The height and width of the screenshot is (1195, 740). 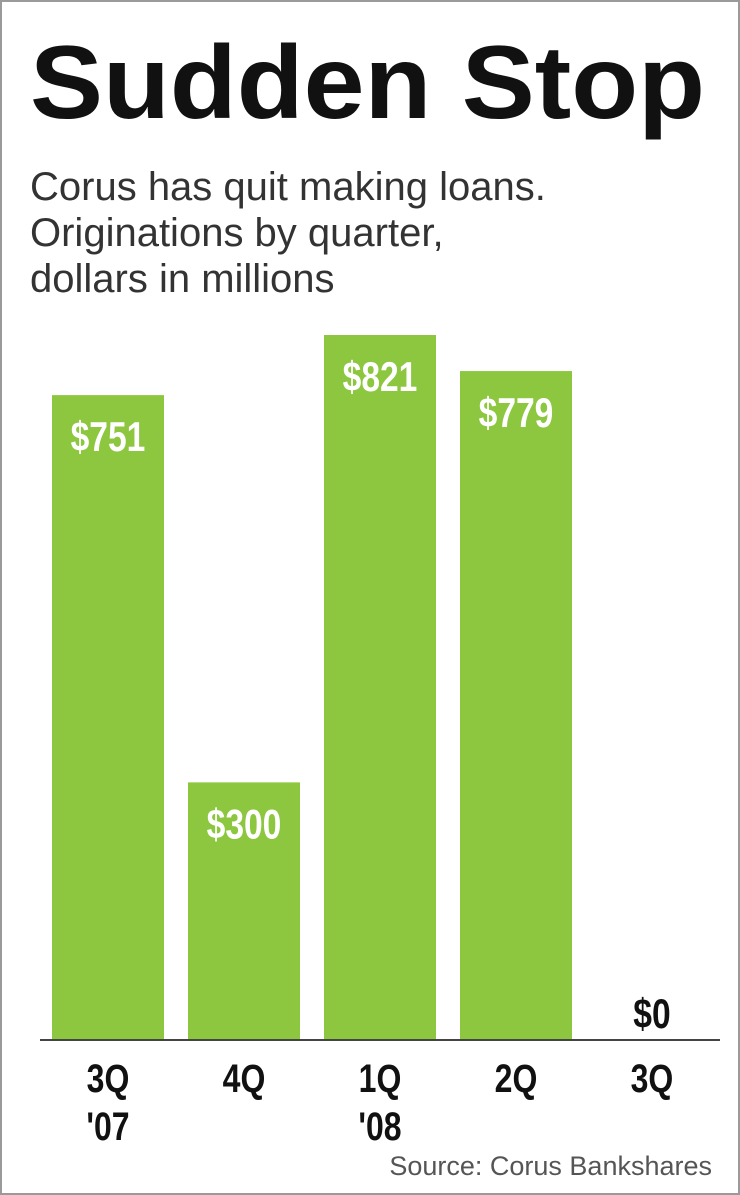 I want to click on value-label: $300, so click(x=244, y=825).